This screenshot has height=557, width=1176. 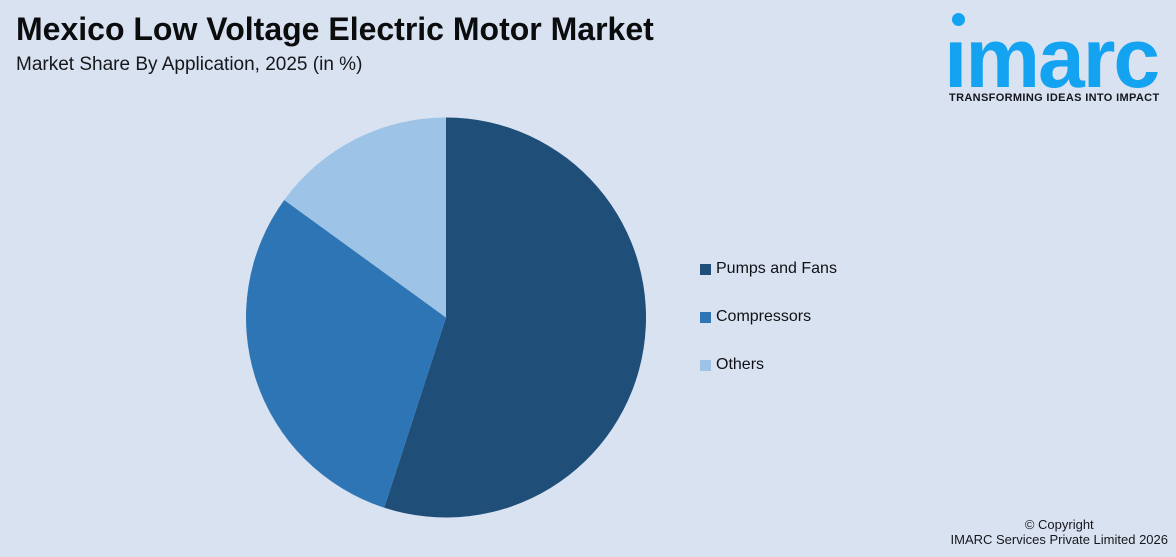 What do you see at coordinates (335, 29) in the screenshot?
I see `page-title: Mexico Low Voltage Electric Motor Market` at bounding box center [335, 29].